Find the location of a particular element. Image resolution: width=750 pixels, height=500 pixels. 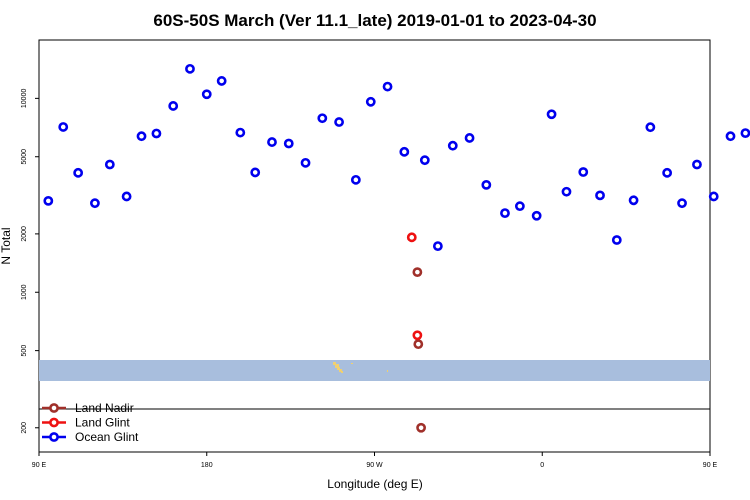

y-tick-label: 5000 is located at coordinates (24, 157).